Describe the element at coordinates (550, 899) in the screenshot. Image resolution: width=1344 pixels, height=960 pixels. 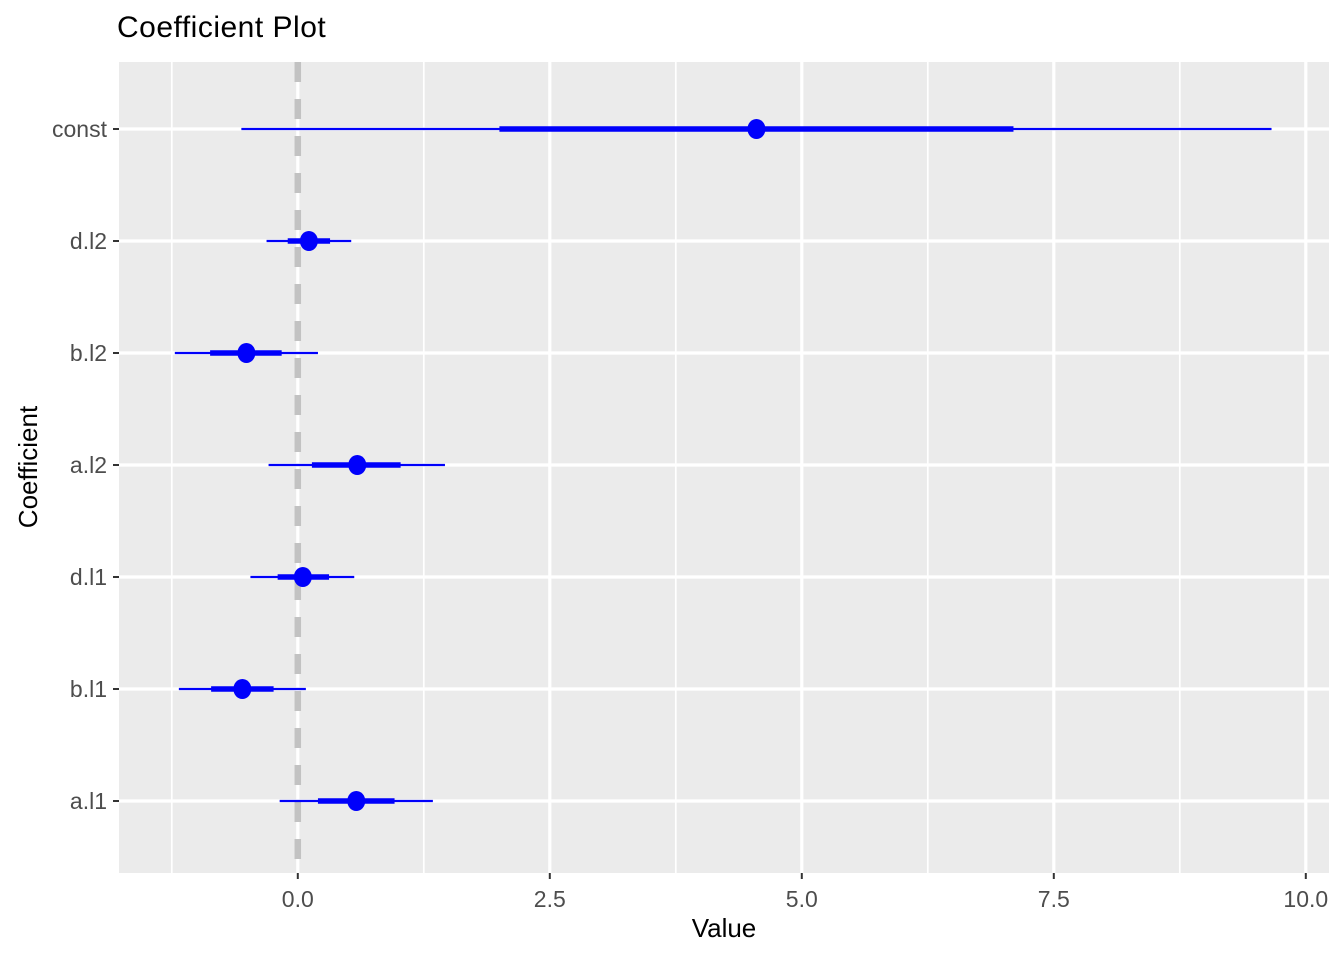
I see `x-tick-label: 2.5` at that location.